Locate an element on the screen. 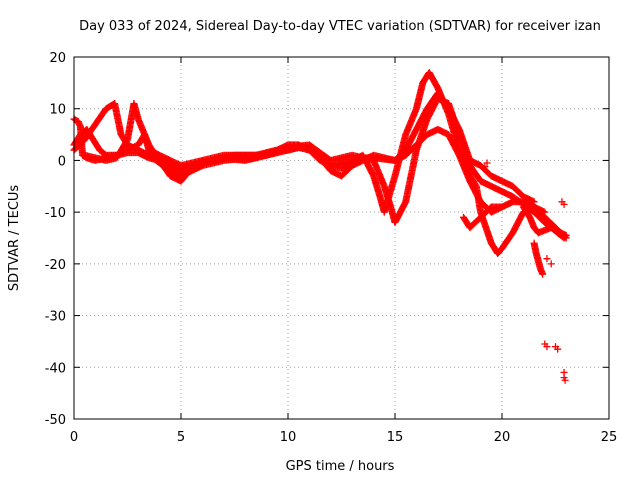 Image resolution: width=640 pixels, height=480 pixels. x-tick-label: 0 is located at coordinates (74, 437).